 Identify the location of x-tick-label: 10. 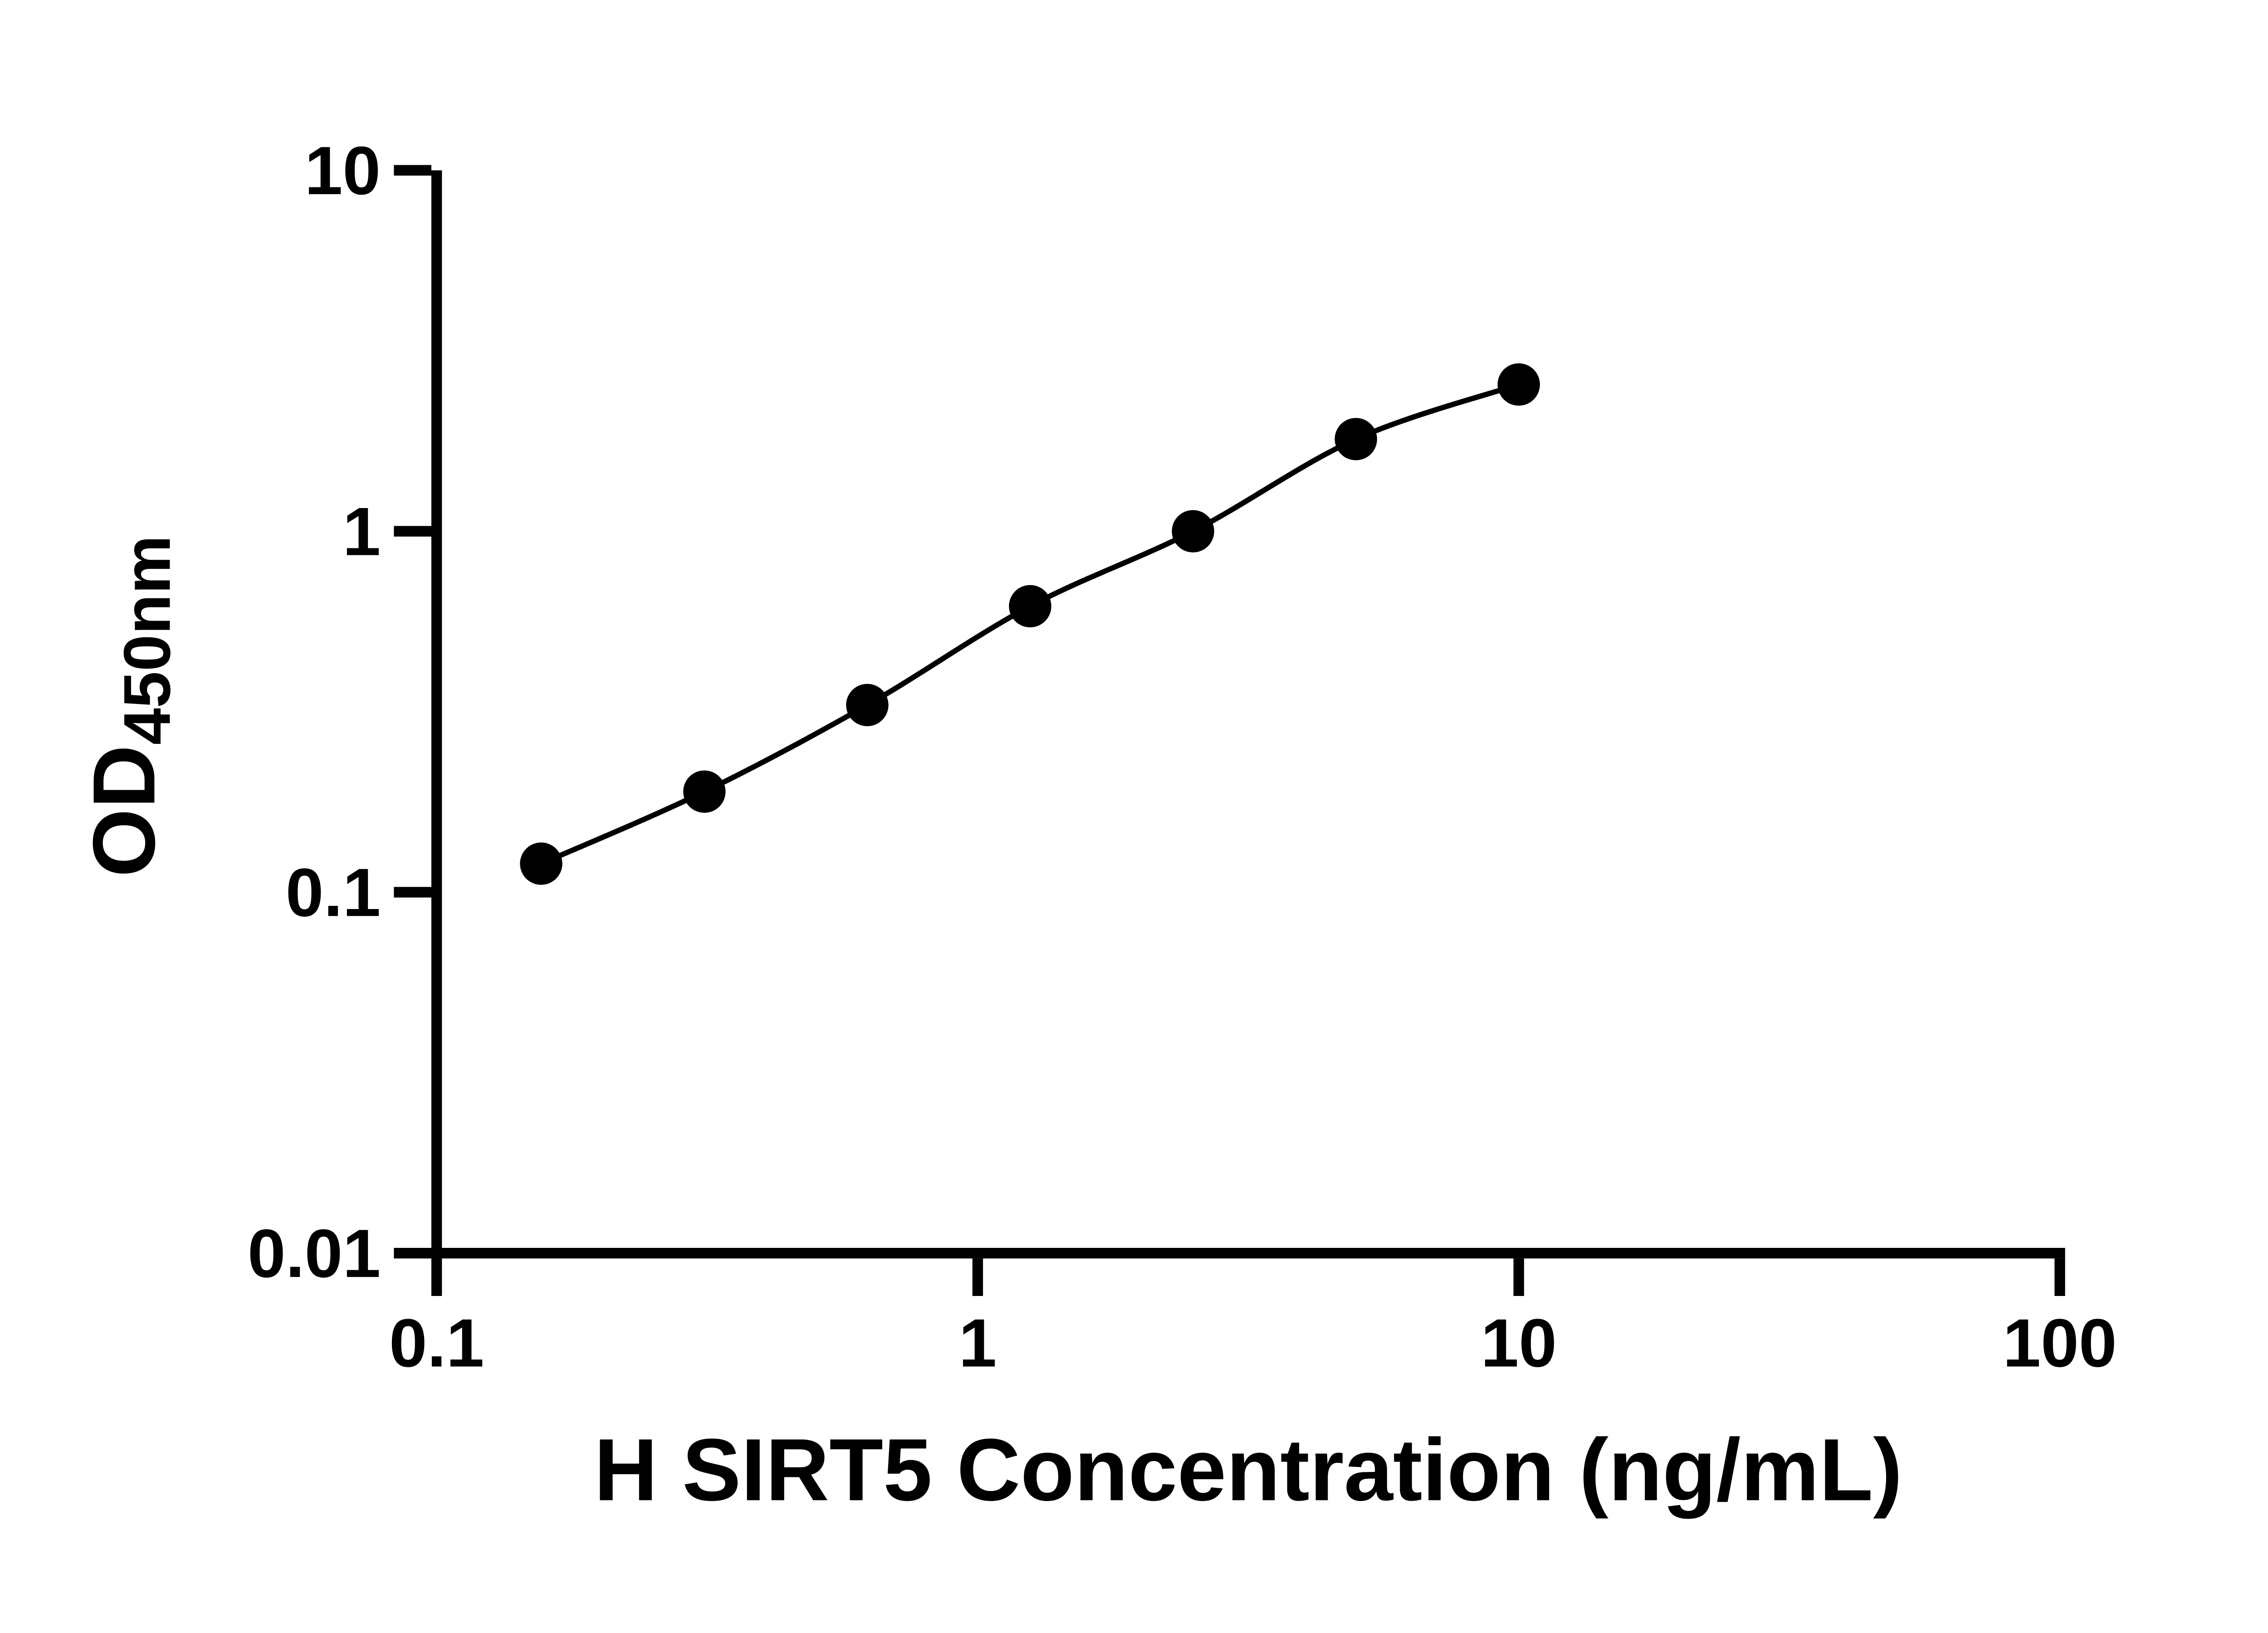
(1519, 1343).